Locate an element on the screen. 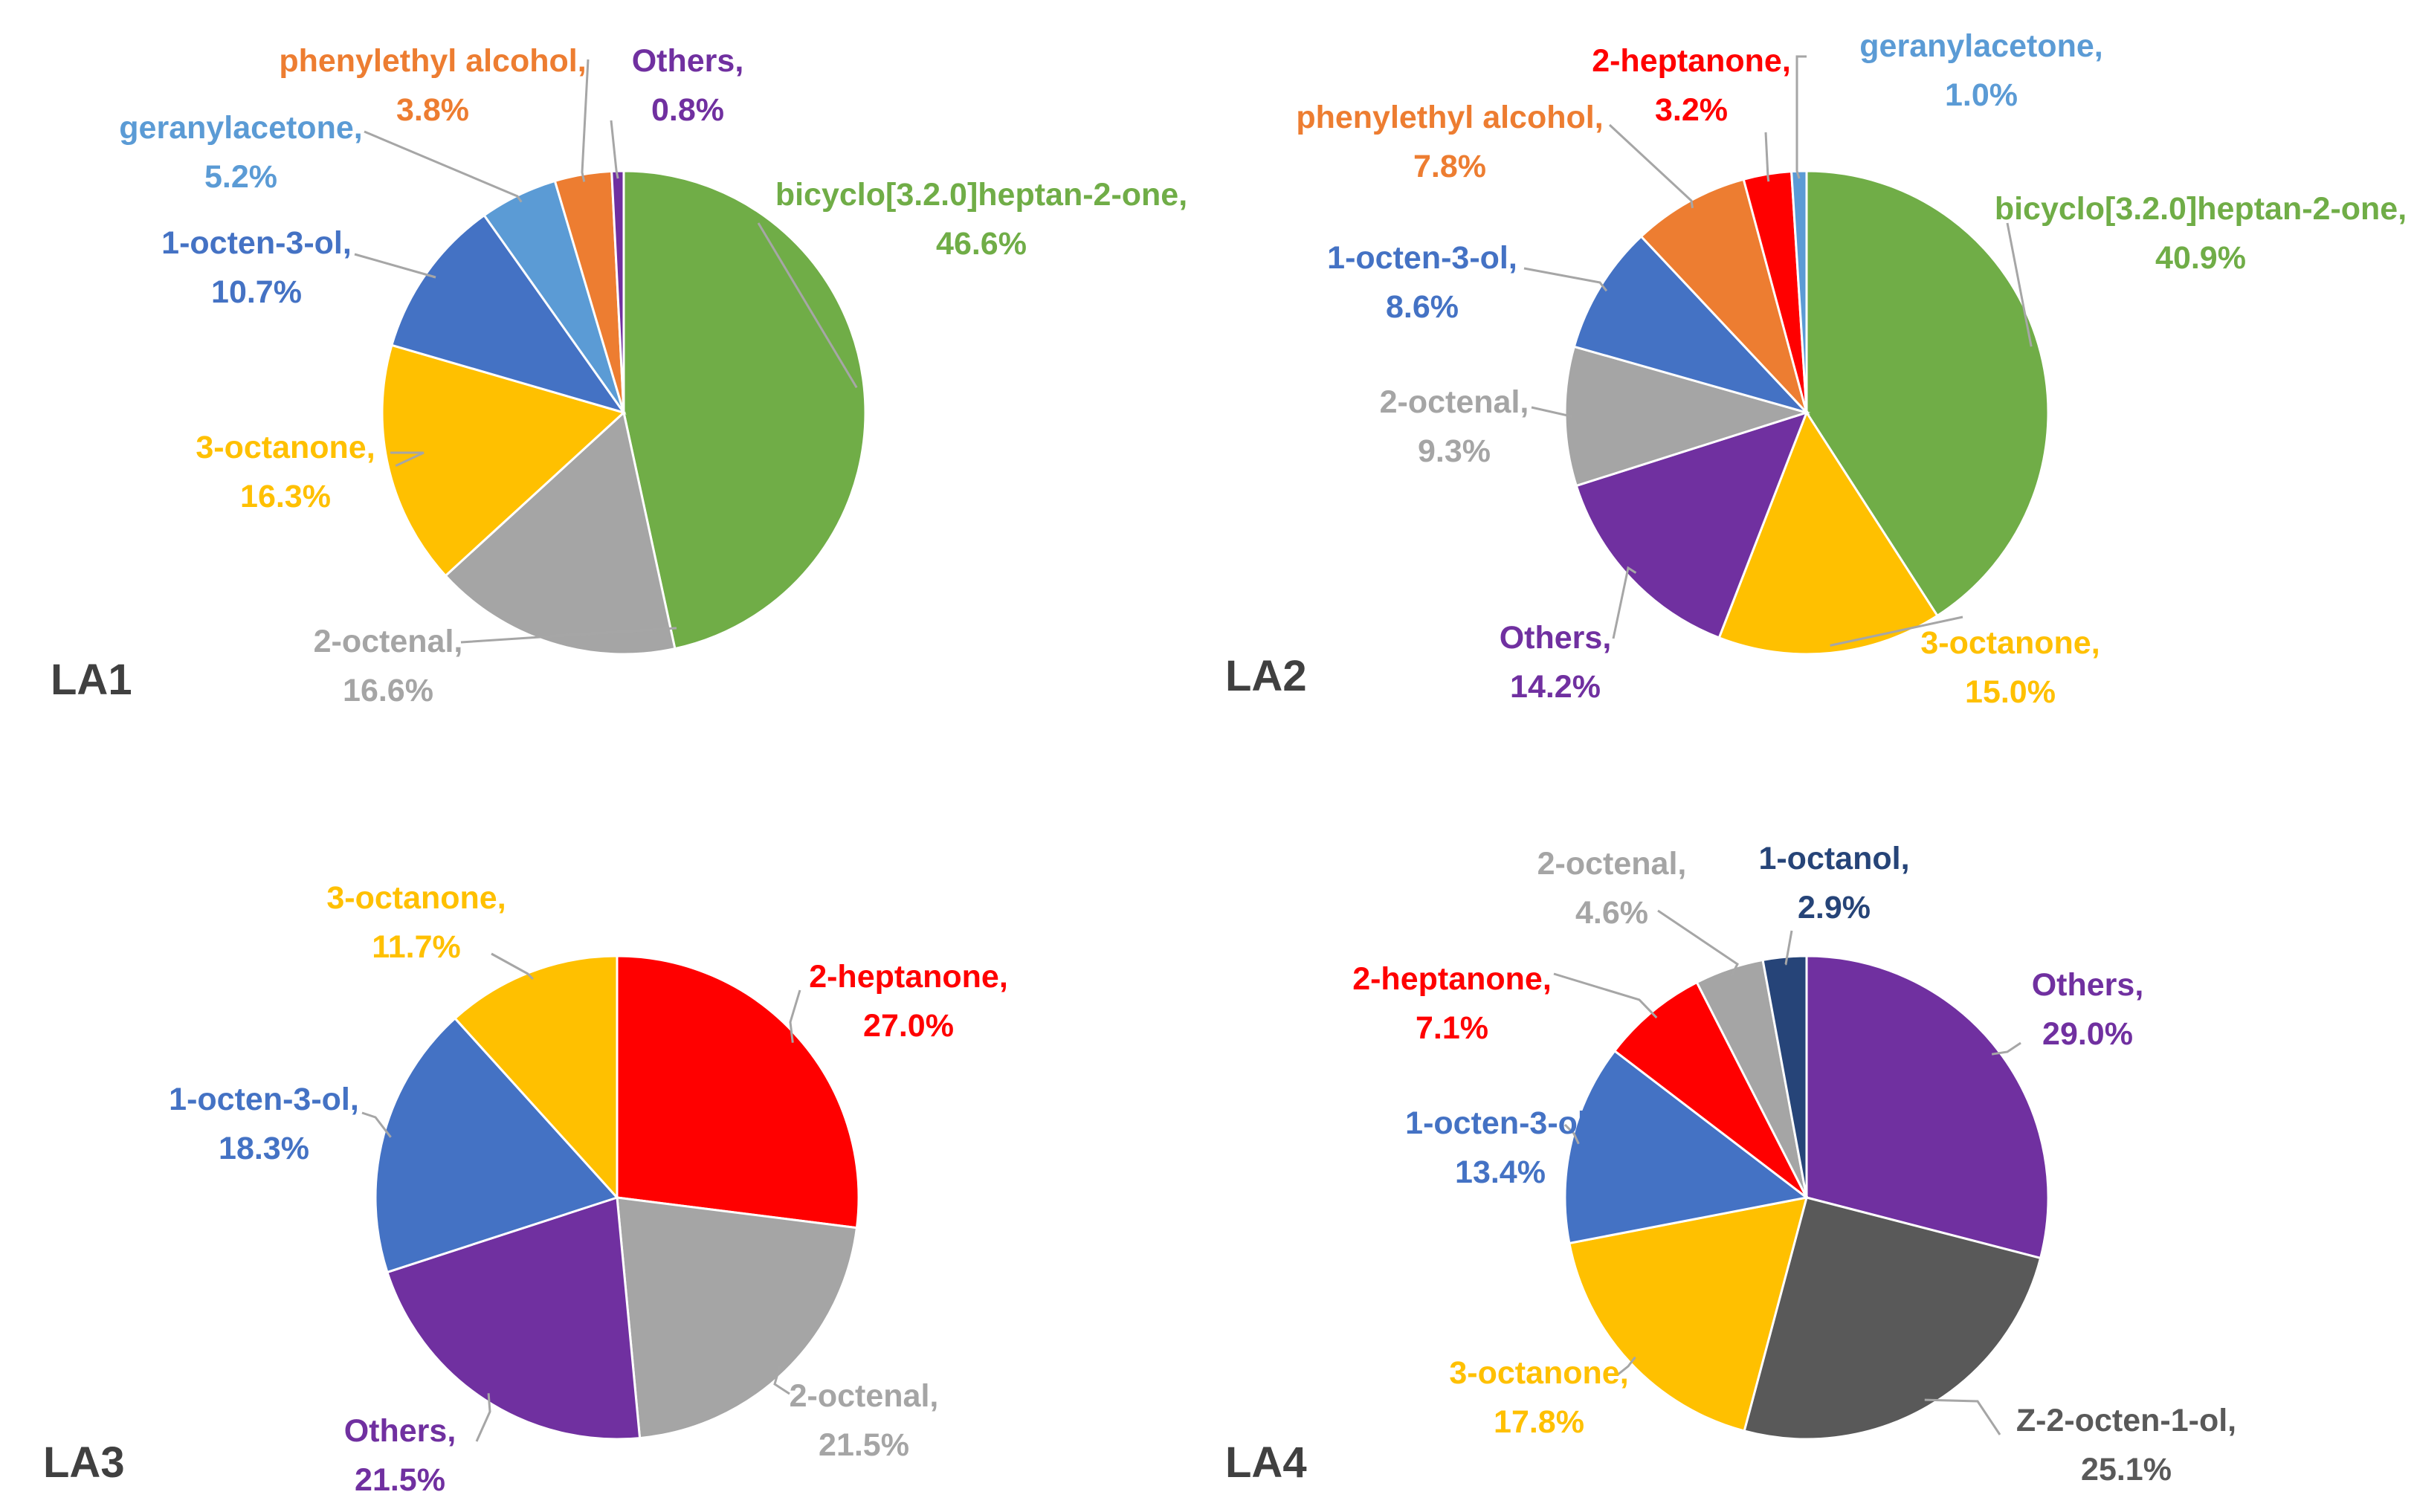 Image resolution: width=2414 pixels, height=1512 pixels. panel-title: LA4 is located at coordinates (1266, 1463).